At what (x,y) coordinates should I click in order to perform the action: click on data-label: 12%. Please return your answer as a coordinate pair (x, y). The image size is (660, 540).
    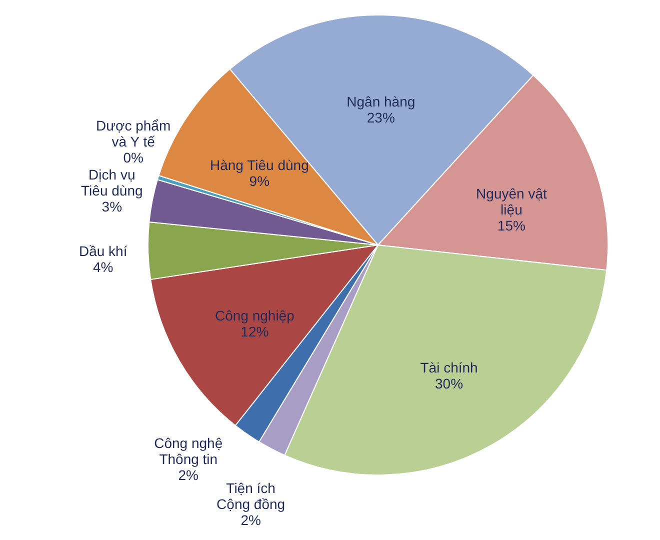
    Looking at the image, I should click on (254, 332).